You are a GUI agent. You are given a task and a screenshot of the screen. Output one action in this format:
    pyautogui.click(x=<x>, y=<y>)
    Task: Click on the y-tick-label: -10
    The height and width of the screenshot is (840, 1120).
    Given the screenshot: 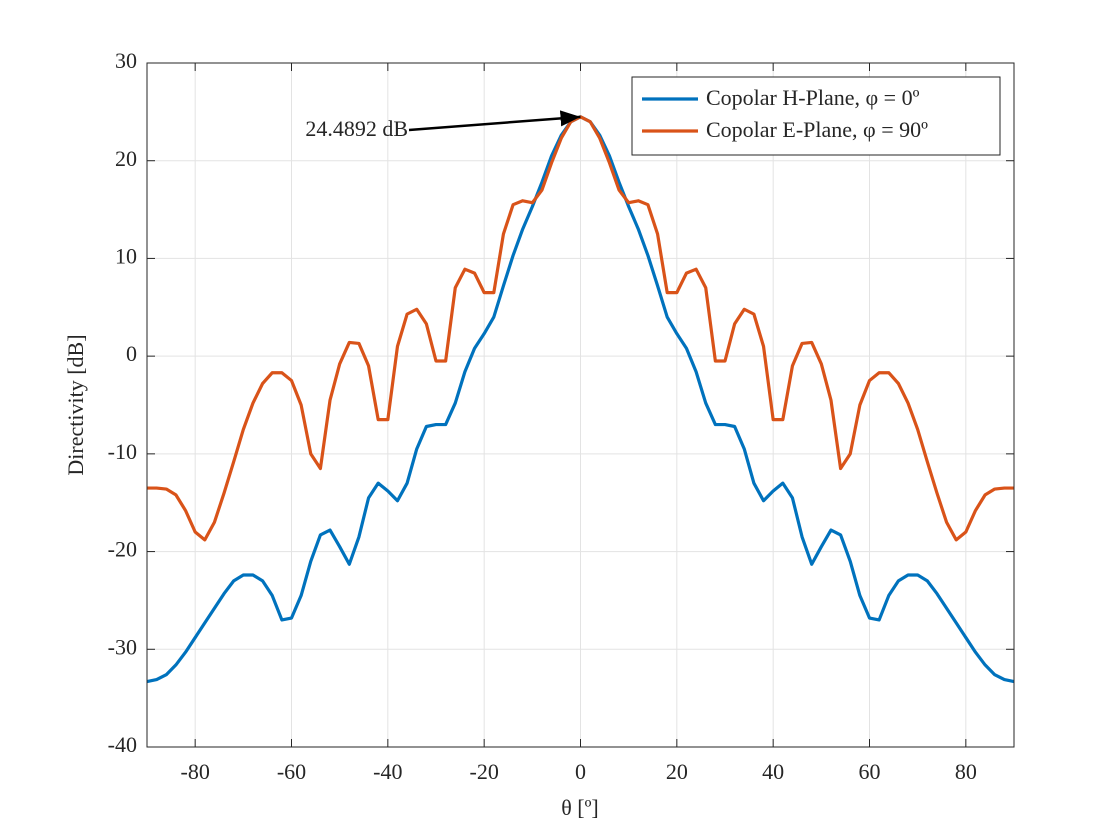 What is the action you would take?
    pyautogui.click(x=122, y=451)
    